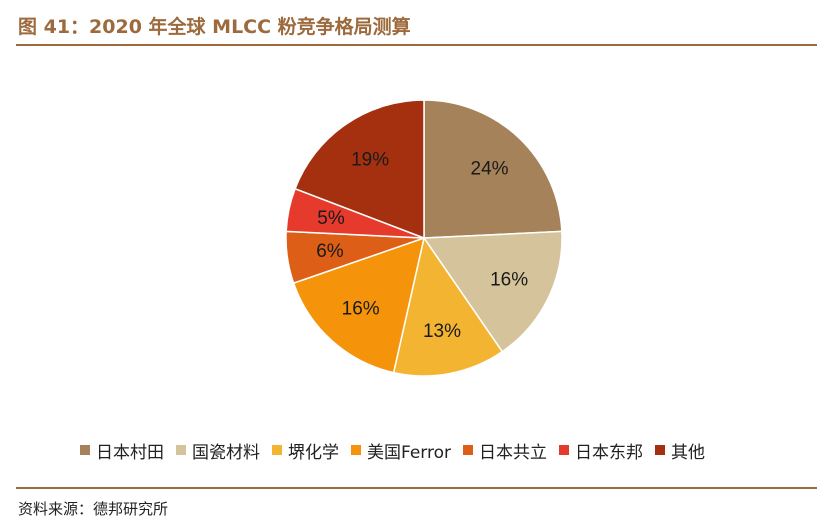  What do you see at coordinates (409, 452) in the screenshot?
I see `legend-label: 美国Ferror` at bounding box center [409, 452].